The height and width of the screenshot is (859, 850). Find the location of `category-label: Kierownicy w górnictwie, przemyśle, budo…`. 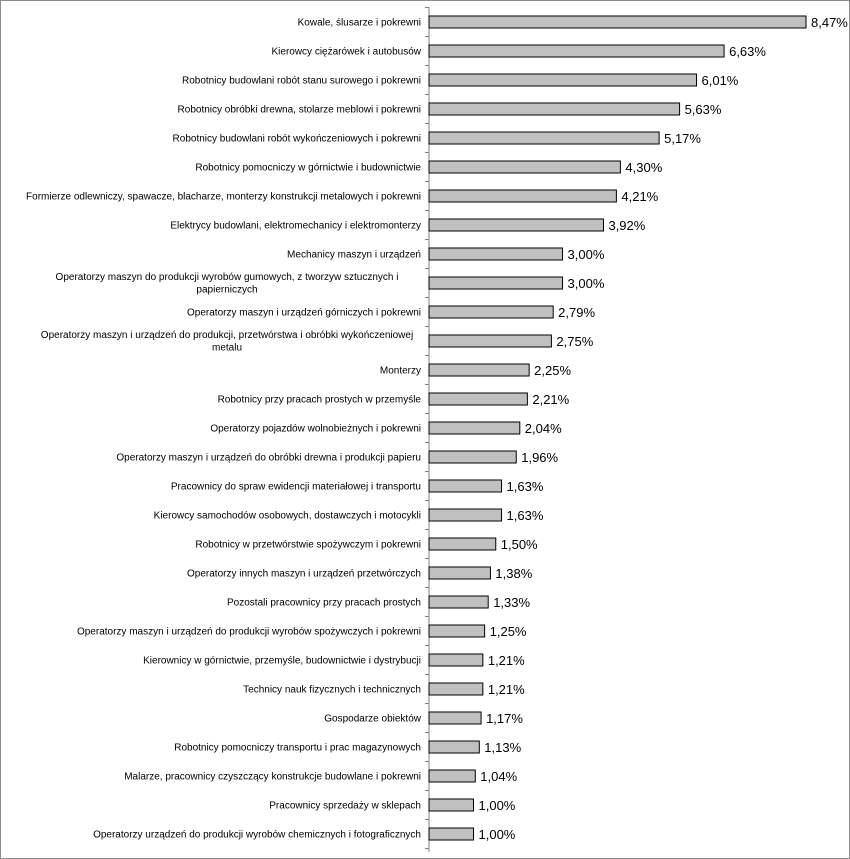

category-label: Kierownicy w górnictwie, przemyśle, budo… is located at coordinates (282, 661).